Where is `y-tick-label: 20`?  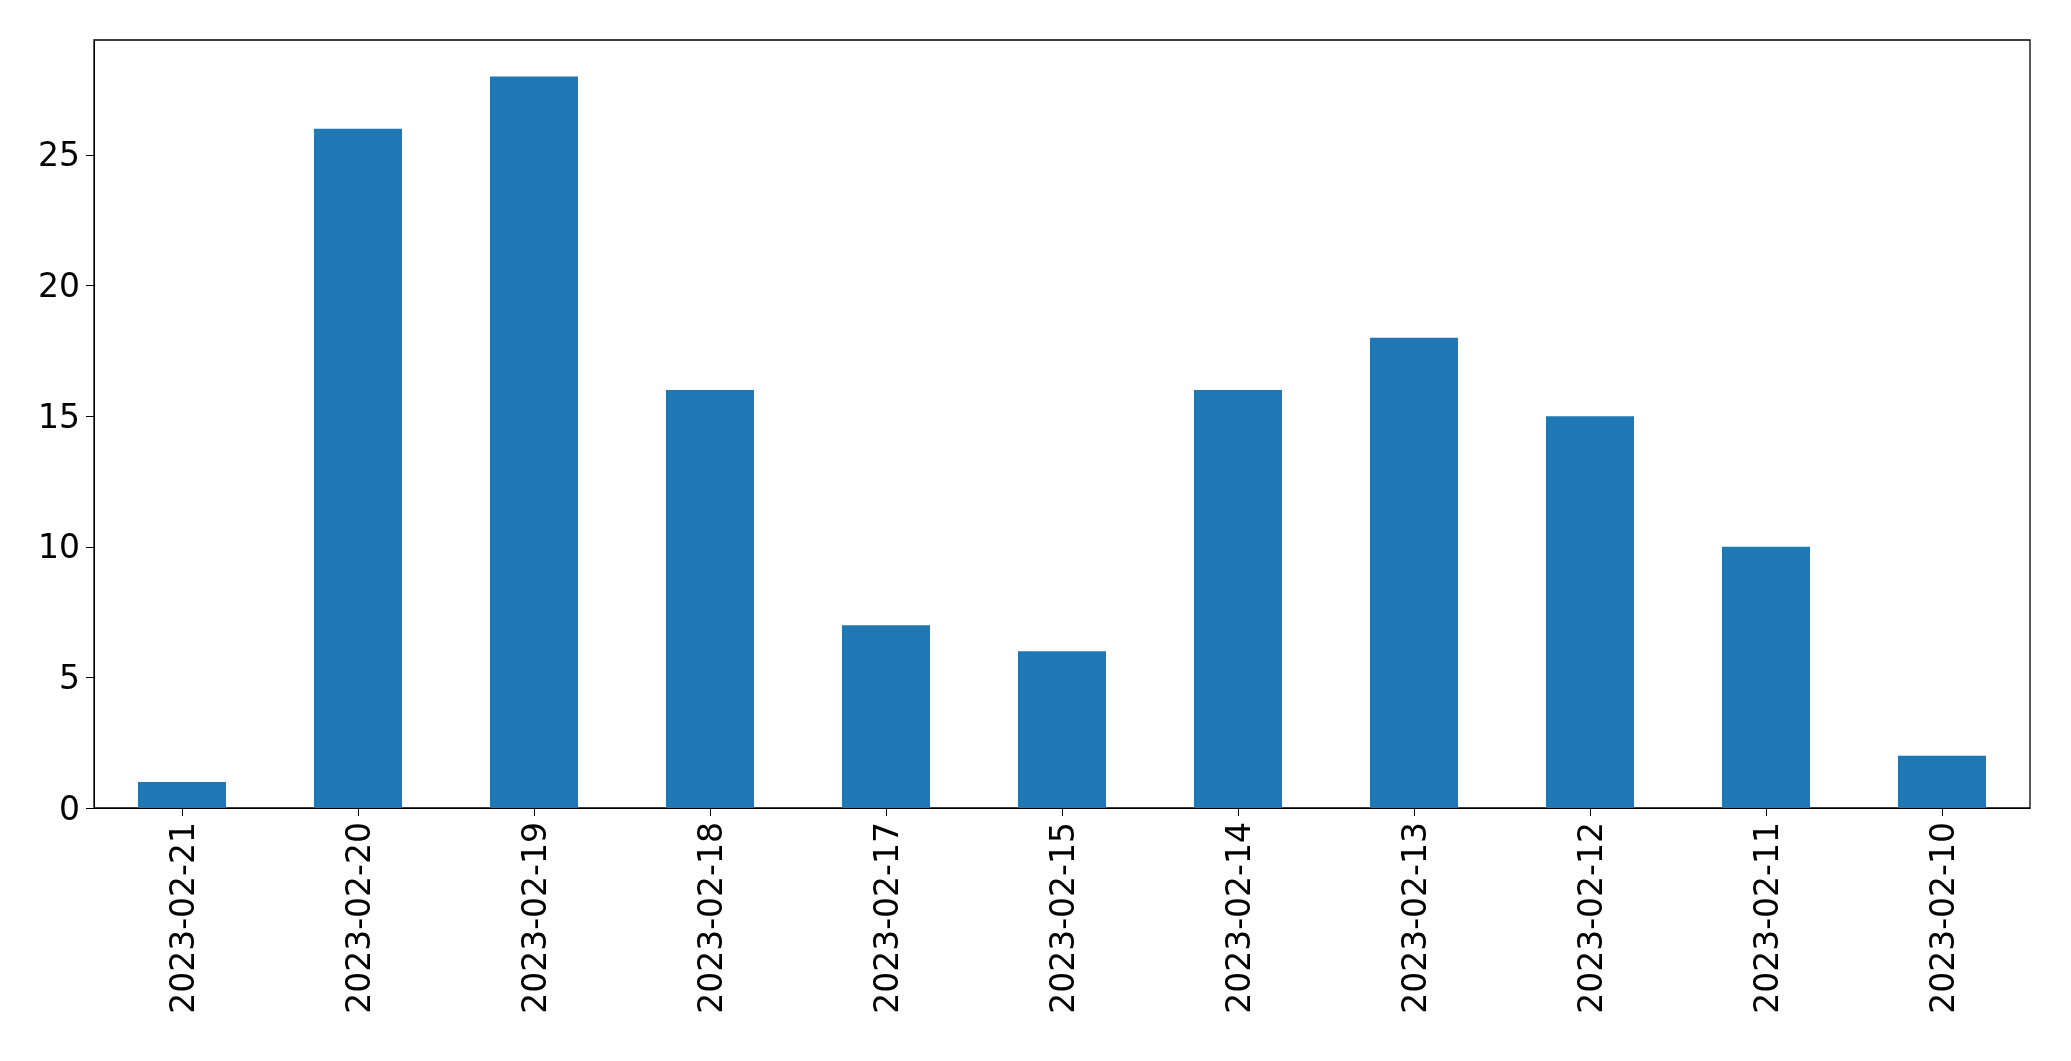 y-tick-label: 20 is located at coordinates (59, 286).